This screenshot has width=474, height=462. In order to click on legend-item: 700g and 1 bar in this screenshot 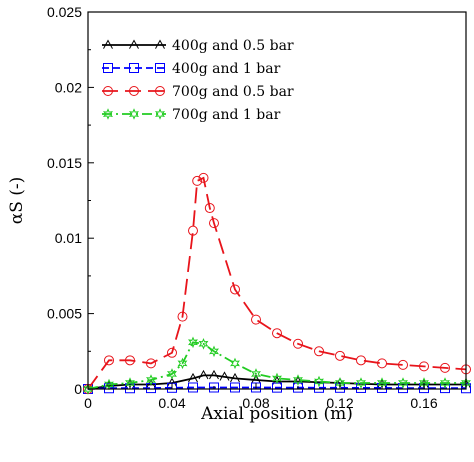, I will do `click(191, 115)`.